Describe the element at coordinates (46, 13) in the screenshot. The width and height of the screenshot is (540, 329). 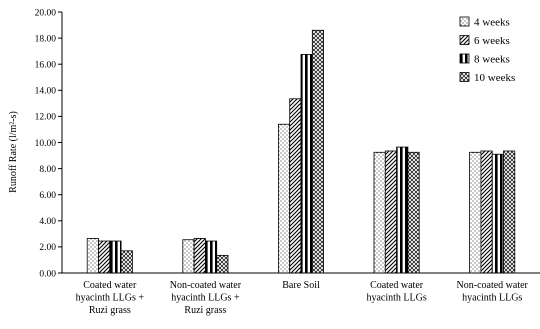
I see `y-tick-label: 20.00` at that location.